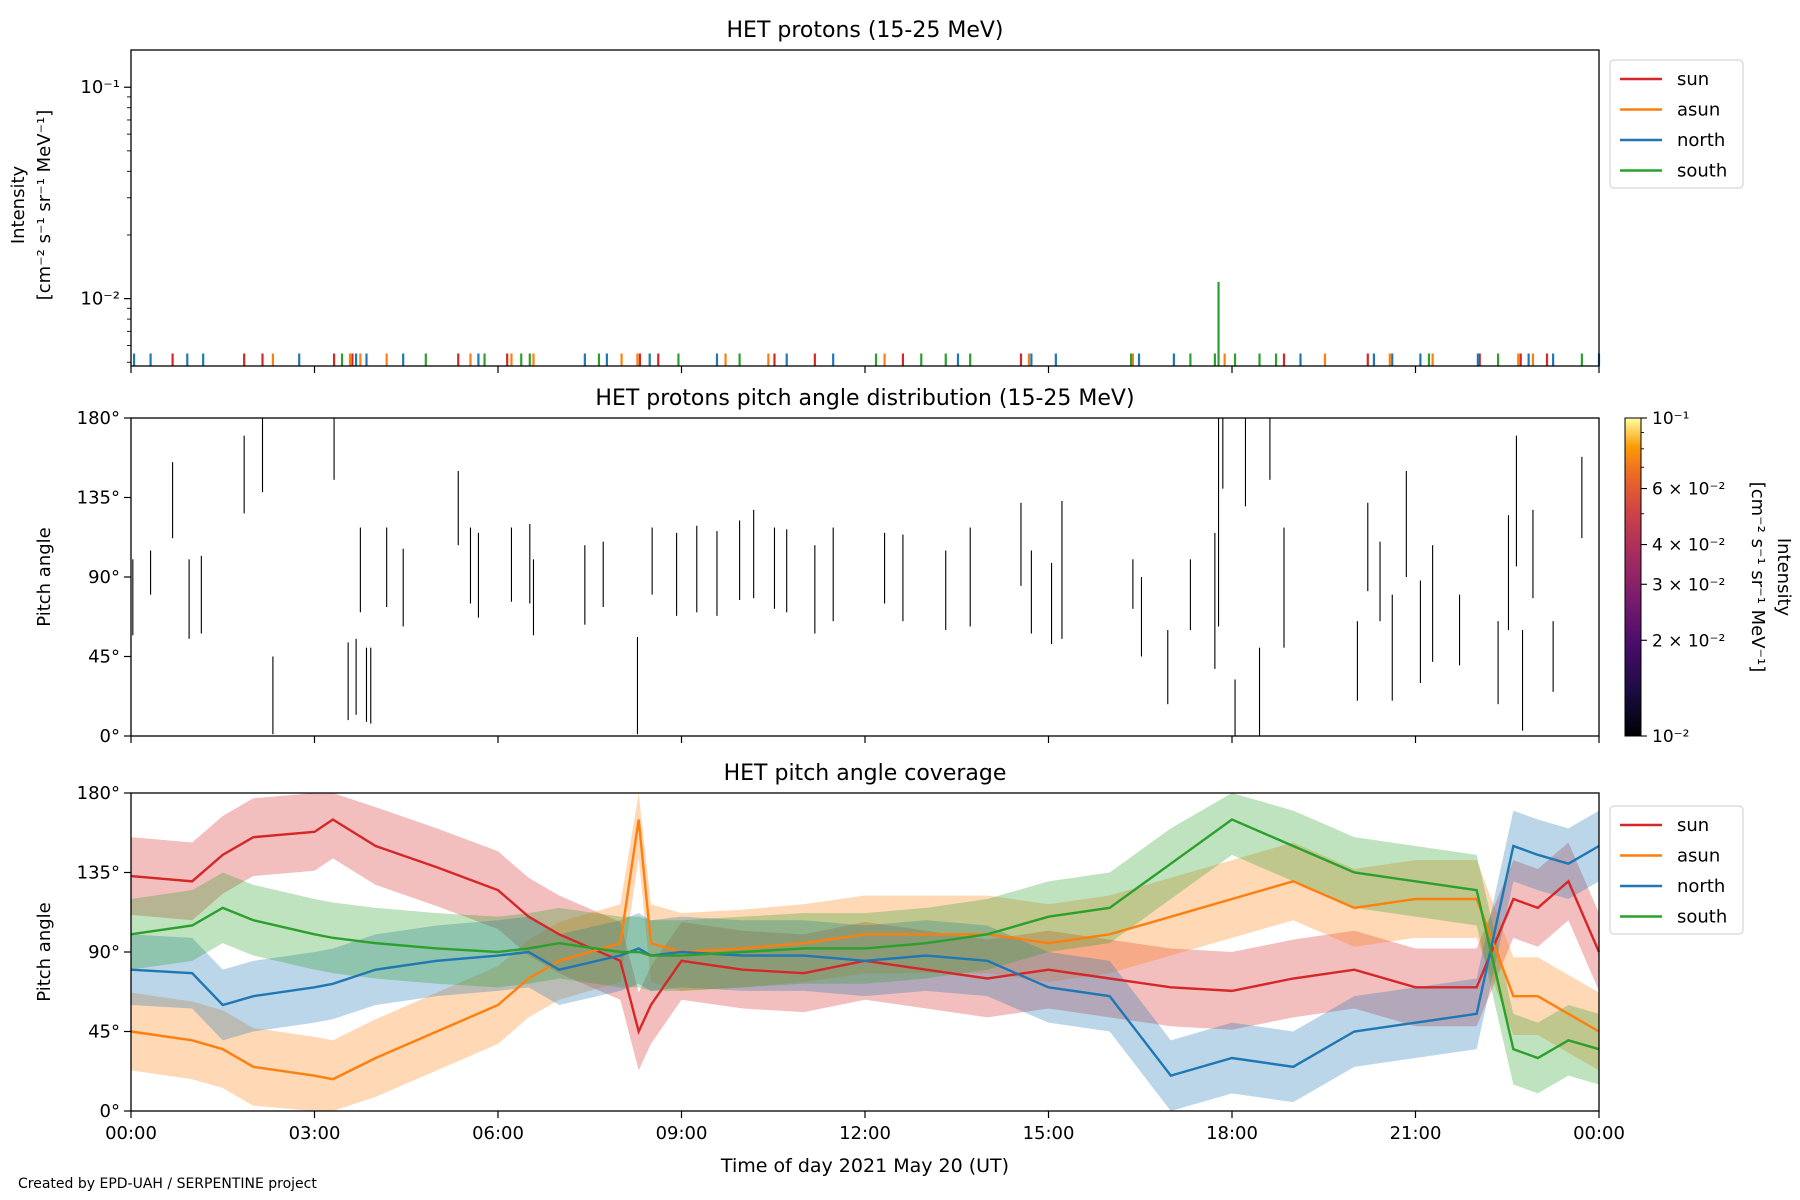 The height and width of the screenshot is (1200, 1800). What do you see at coordinates (1232, 1133) in the screenshot?
I see `x-tick-label: 18:00` at bounding box center [1232, 1133].